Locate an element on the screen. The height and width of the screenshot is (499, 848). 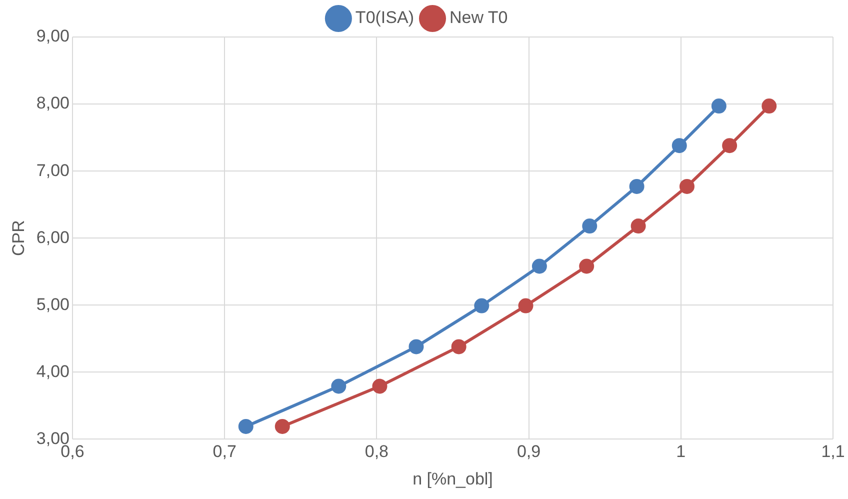
legend-label: New T0 is located at coordinates (478, 18).